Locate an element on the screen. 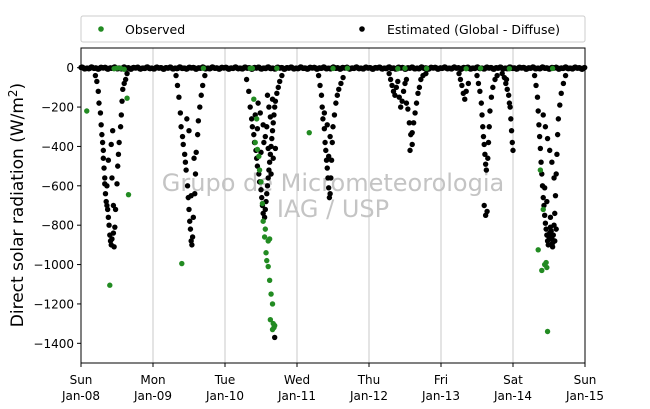  legend-label-estimated: Estimated (Global - Diffuse) is located at coordinates (473, 29).